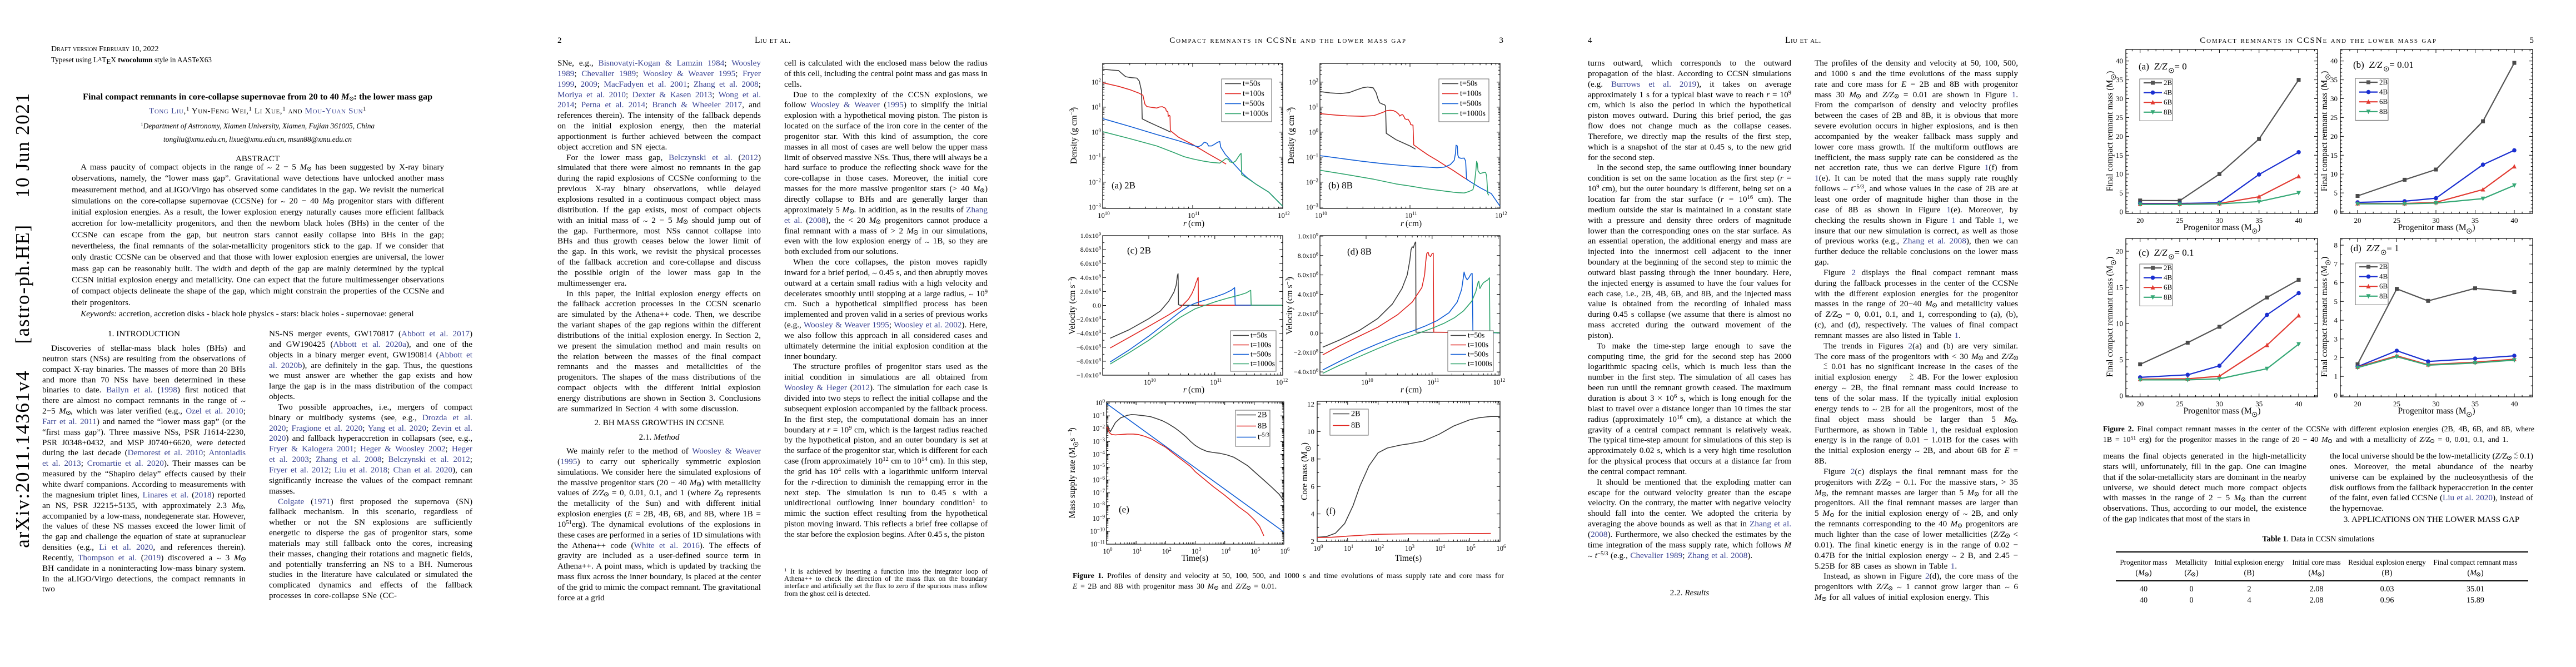  Describe the element at coordinates (1314, 333) in the screenshot. I see `svg-text: 0.0` at that location.